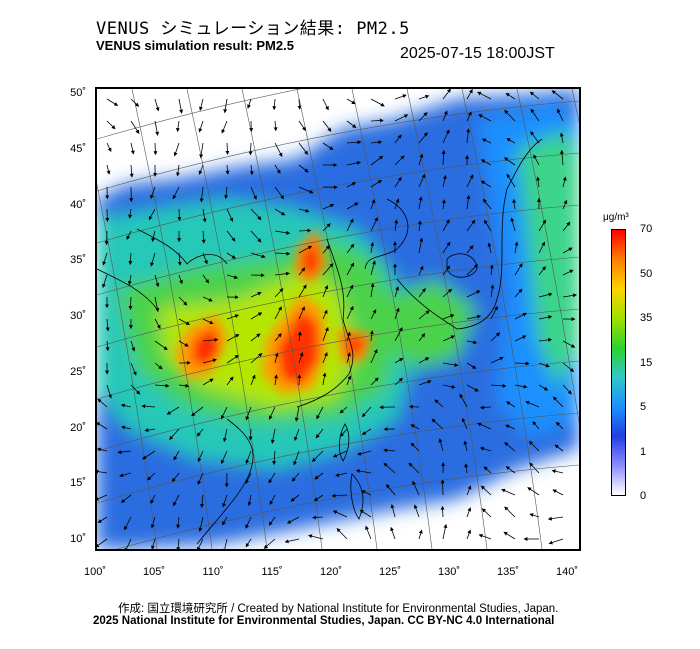 The width and height of the screenshot is (700, 649). Describe the element at coordinates (567, 572) in the screenshot. I see `longitude-tick-label: 140˚` at that location.